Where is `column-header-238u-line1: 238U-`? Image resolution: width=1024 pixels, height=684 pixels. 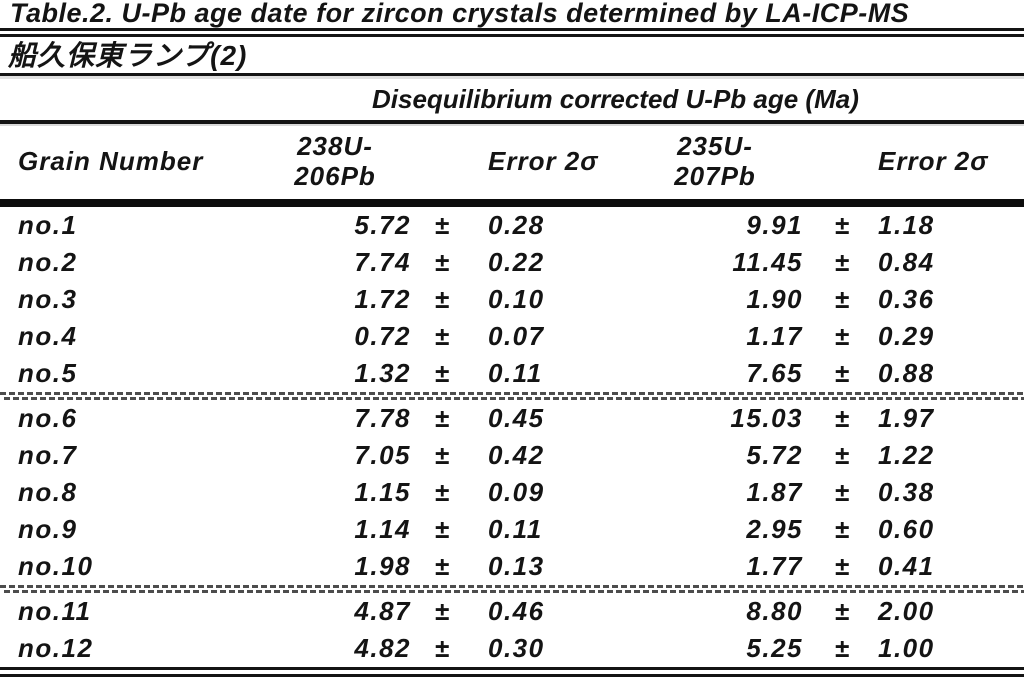
column-header-238u-line1: 238U- is located at coordinates (335, 146).